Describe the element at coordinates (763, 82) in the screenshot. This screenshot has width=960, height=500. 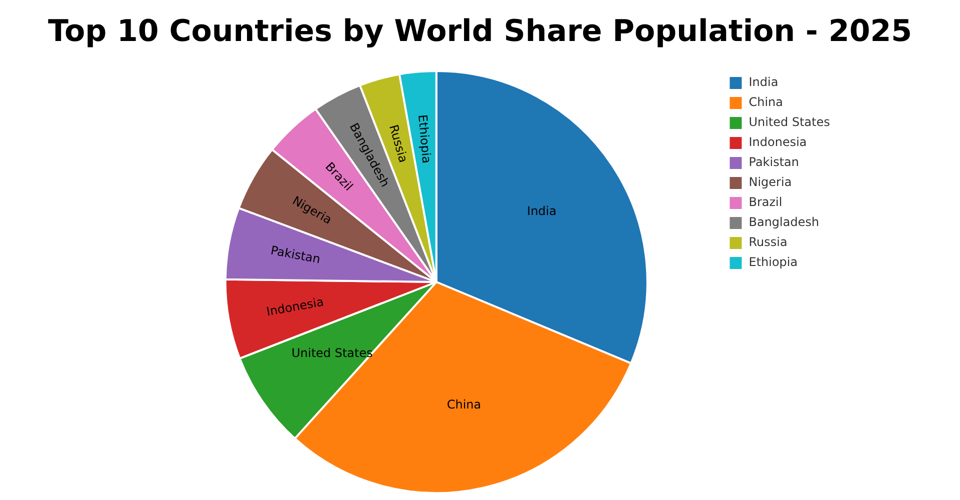
I see `legend-label: India` at that location.